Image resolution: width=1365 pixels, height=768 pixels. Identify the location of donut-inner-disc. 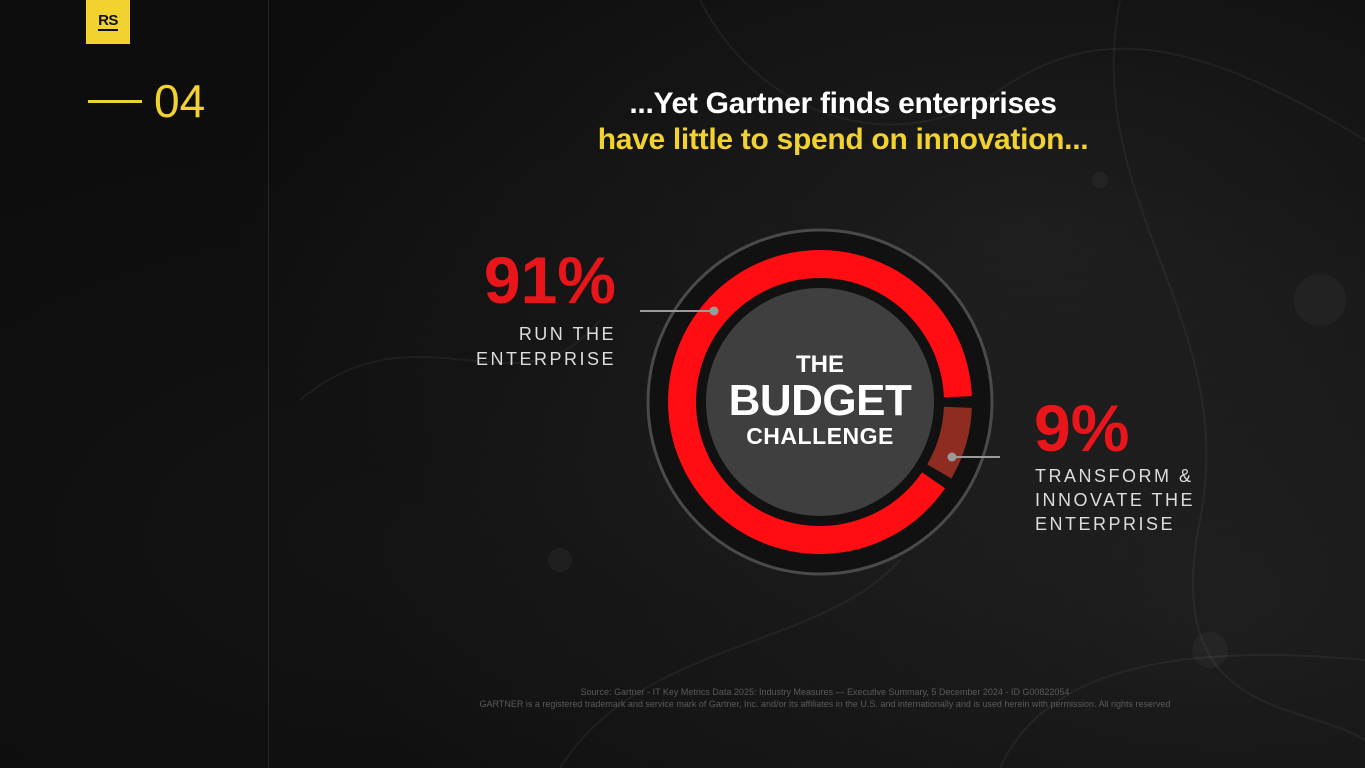
(820, 402).